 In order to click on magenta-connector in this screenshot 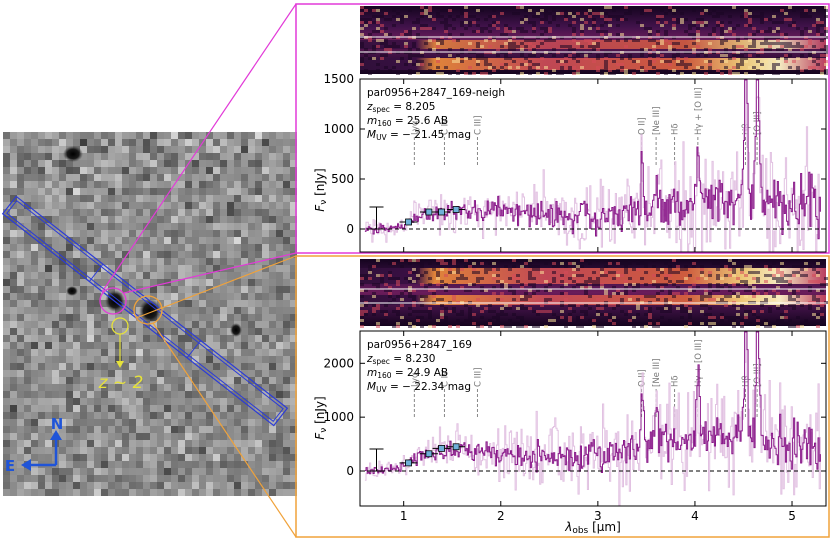, I will do `click(210, 273)`.